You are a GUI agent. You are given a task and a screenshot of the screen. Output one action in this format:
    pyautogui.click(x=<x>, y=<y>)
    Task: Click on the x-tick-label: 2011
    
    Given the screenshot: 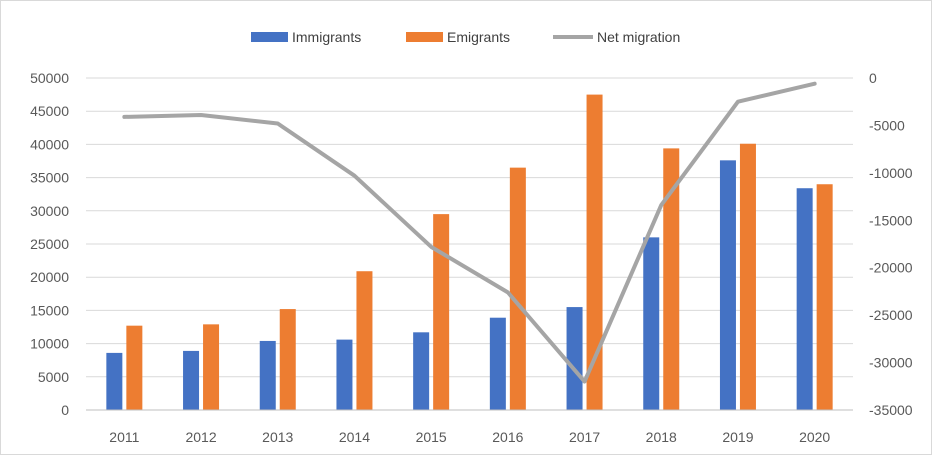 What is the action you would take?
    pyautogui.click(x=124, y=437)
    